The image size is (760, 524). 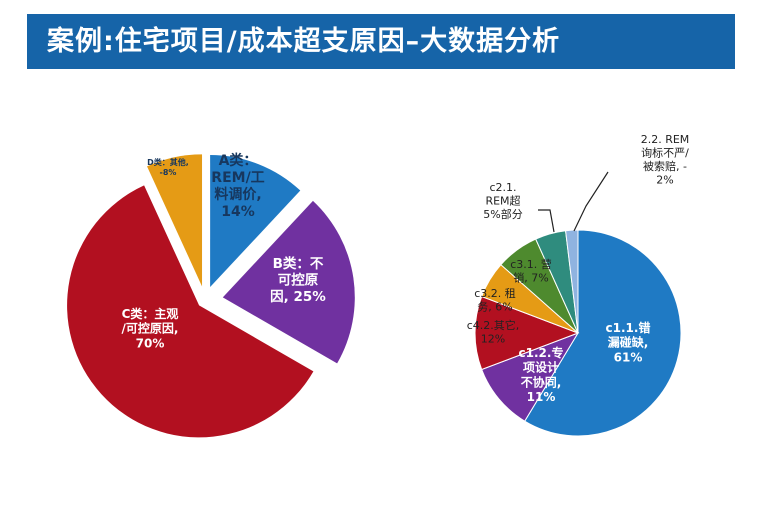 I want to click on slice-label-line: 2.2. REM, so click(x=665, y=139).